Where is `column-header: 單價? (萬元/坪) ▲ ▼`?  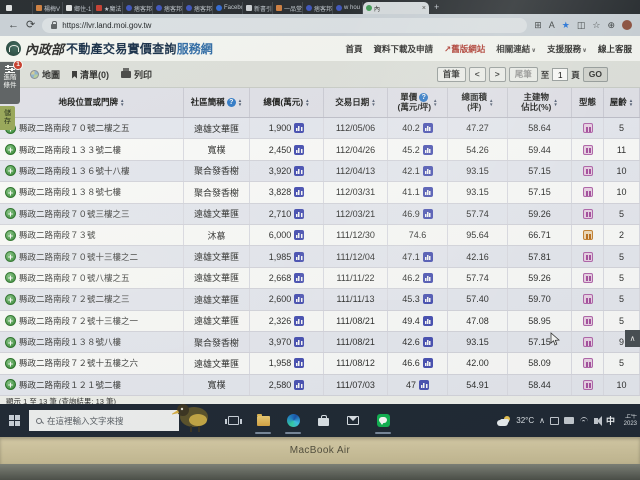
column-header: 單價? (萬元/坪) ▲ ▼ is located at coordinates (418, 102).